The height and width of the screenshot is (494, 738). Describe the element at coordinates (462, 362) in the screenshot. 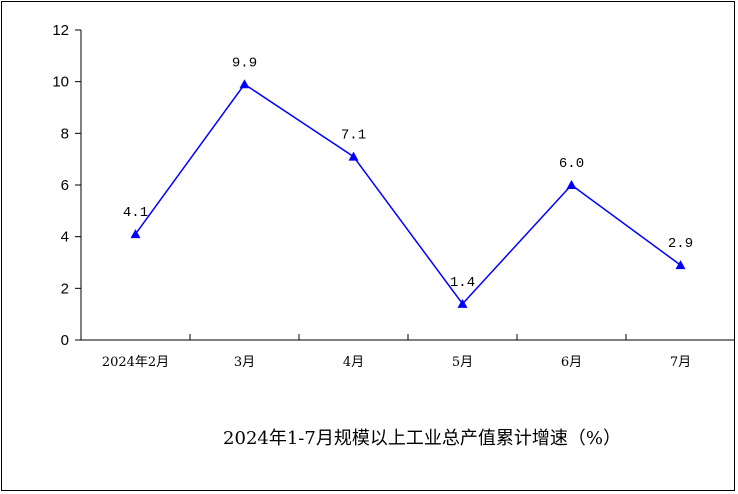

I see `category-label: 5月` at that location.